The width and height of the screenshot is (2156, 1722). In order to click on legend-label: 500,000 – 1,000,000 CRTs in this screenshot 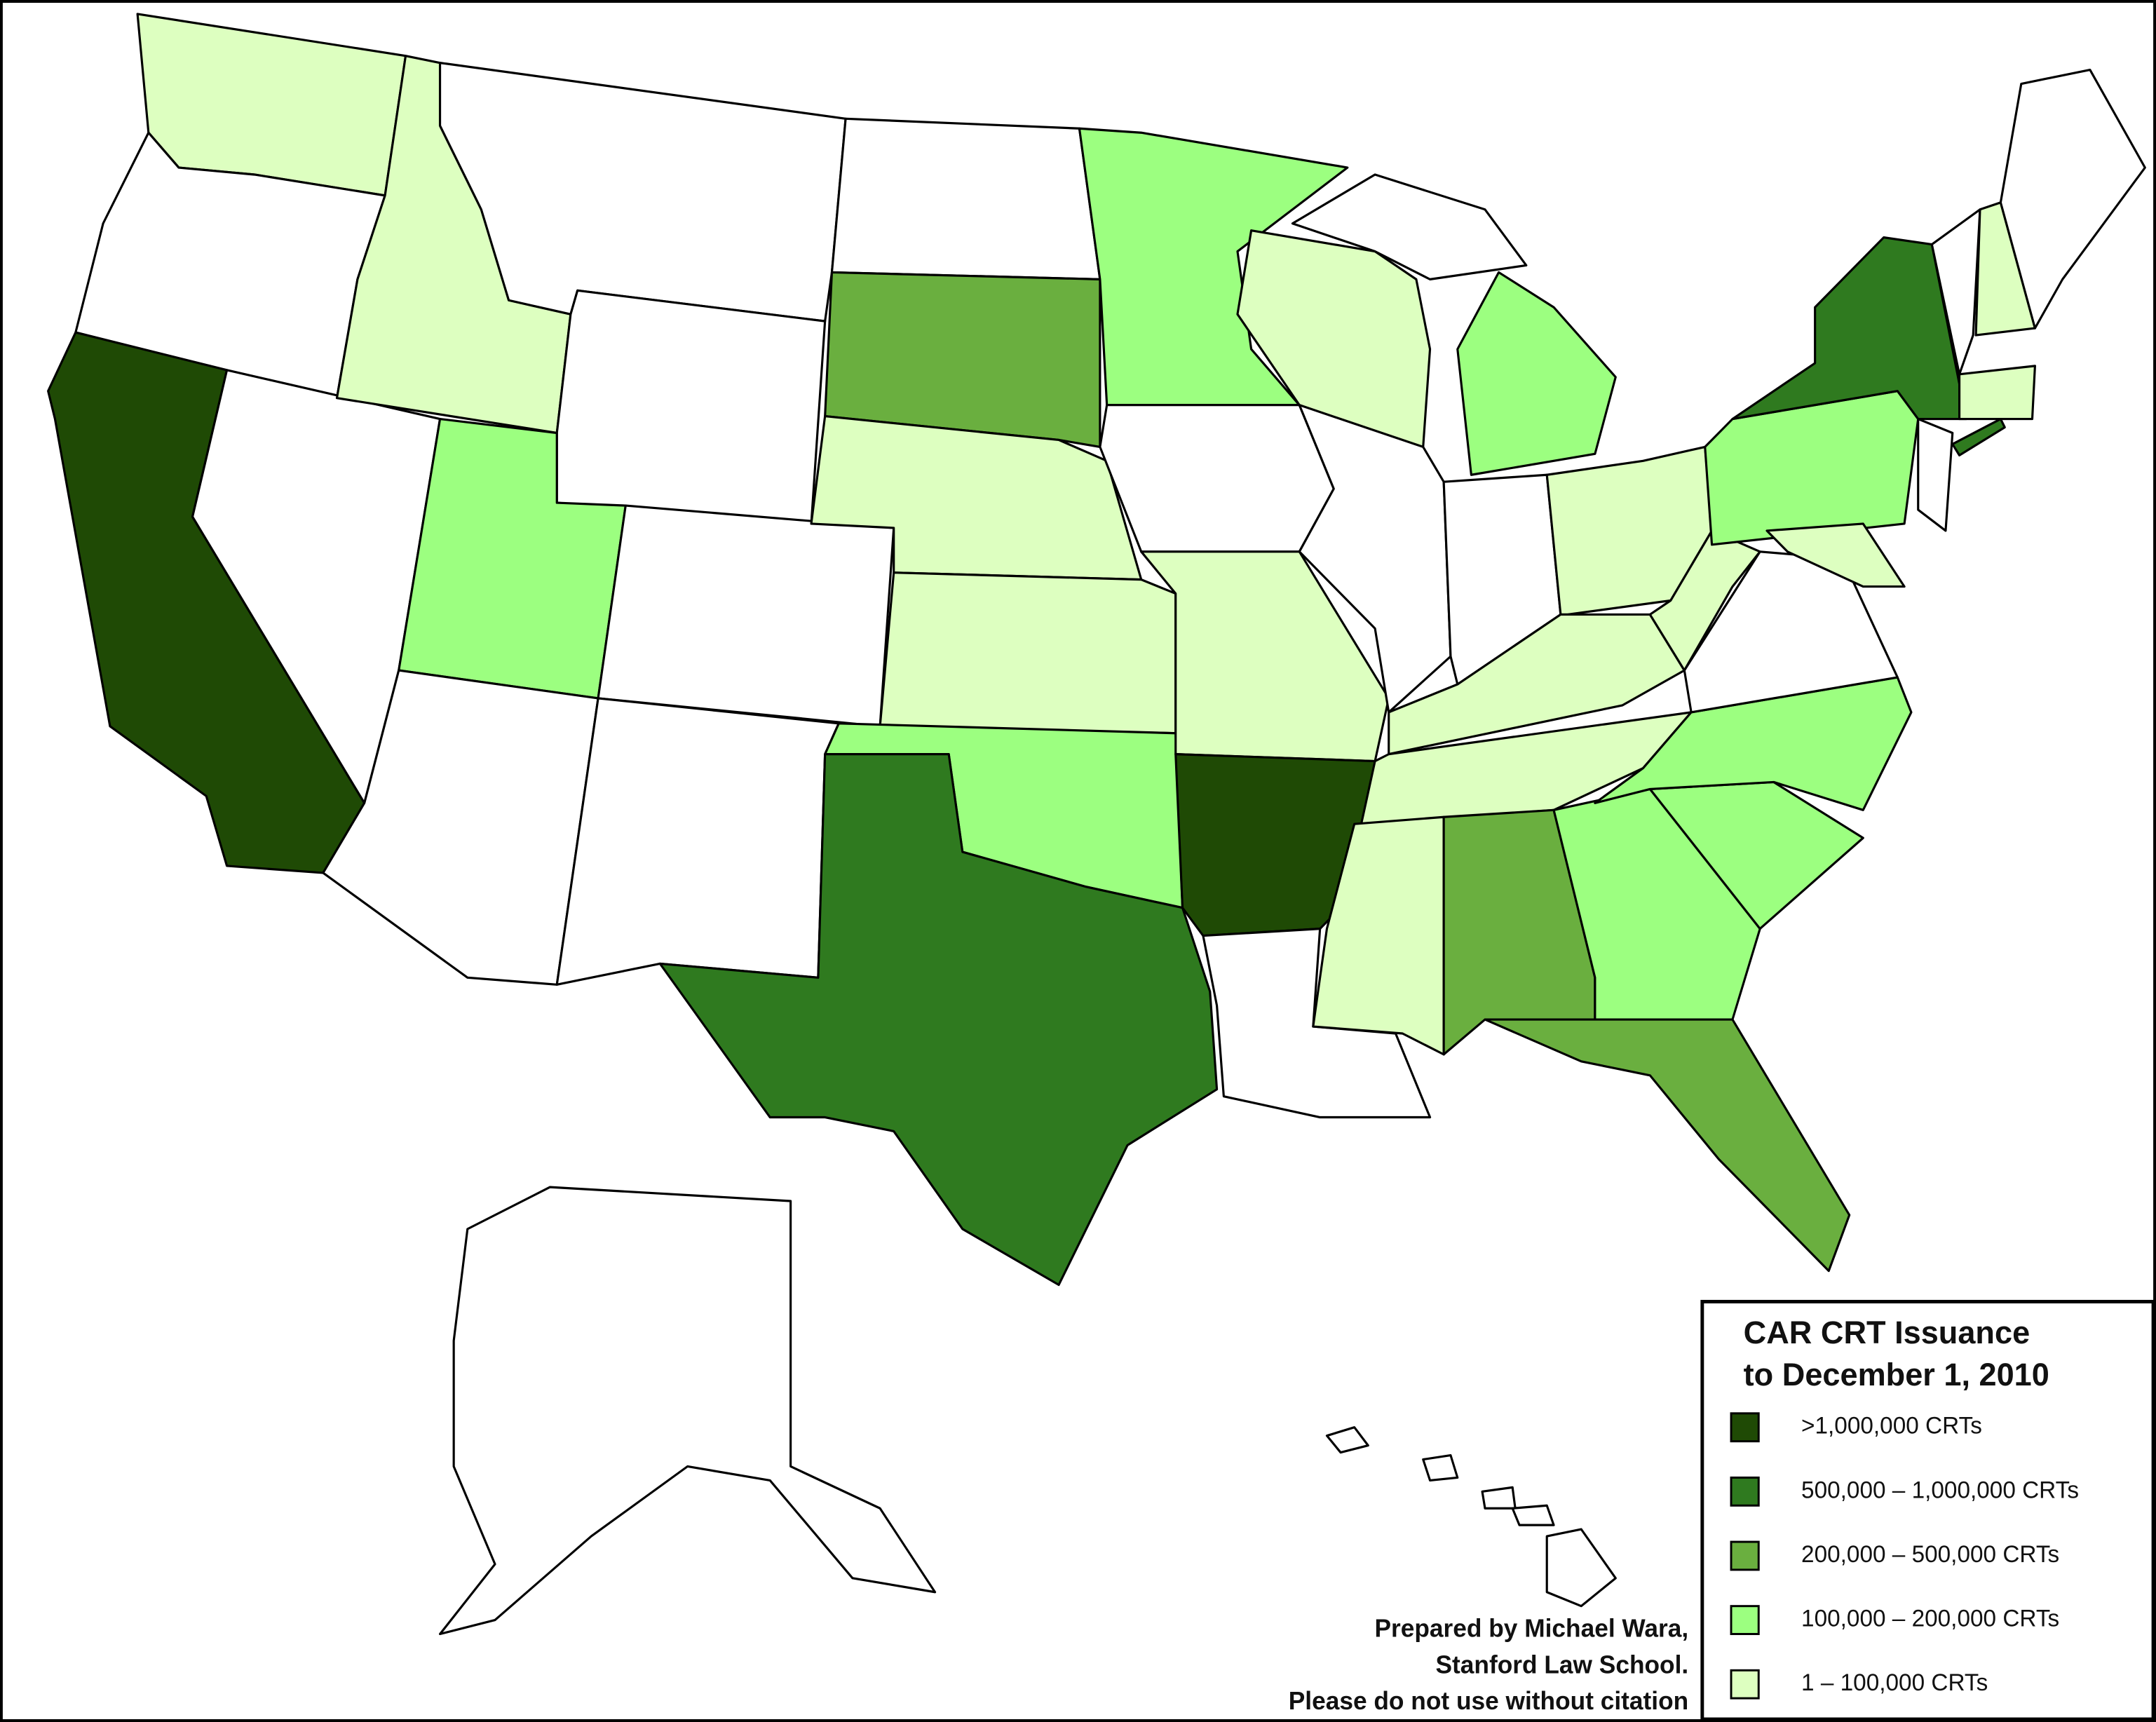, I will do `click(1940, 1490)`.